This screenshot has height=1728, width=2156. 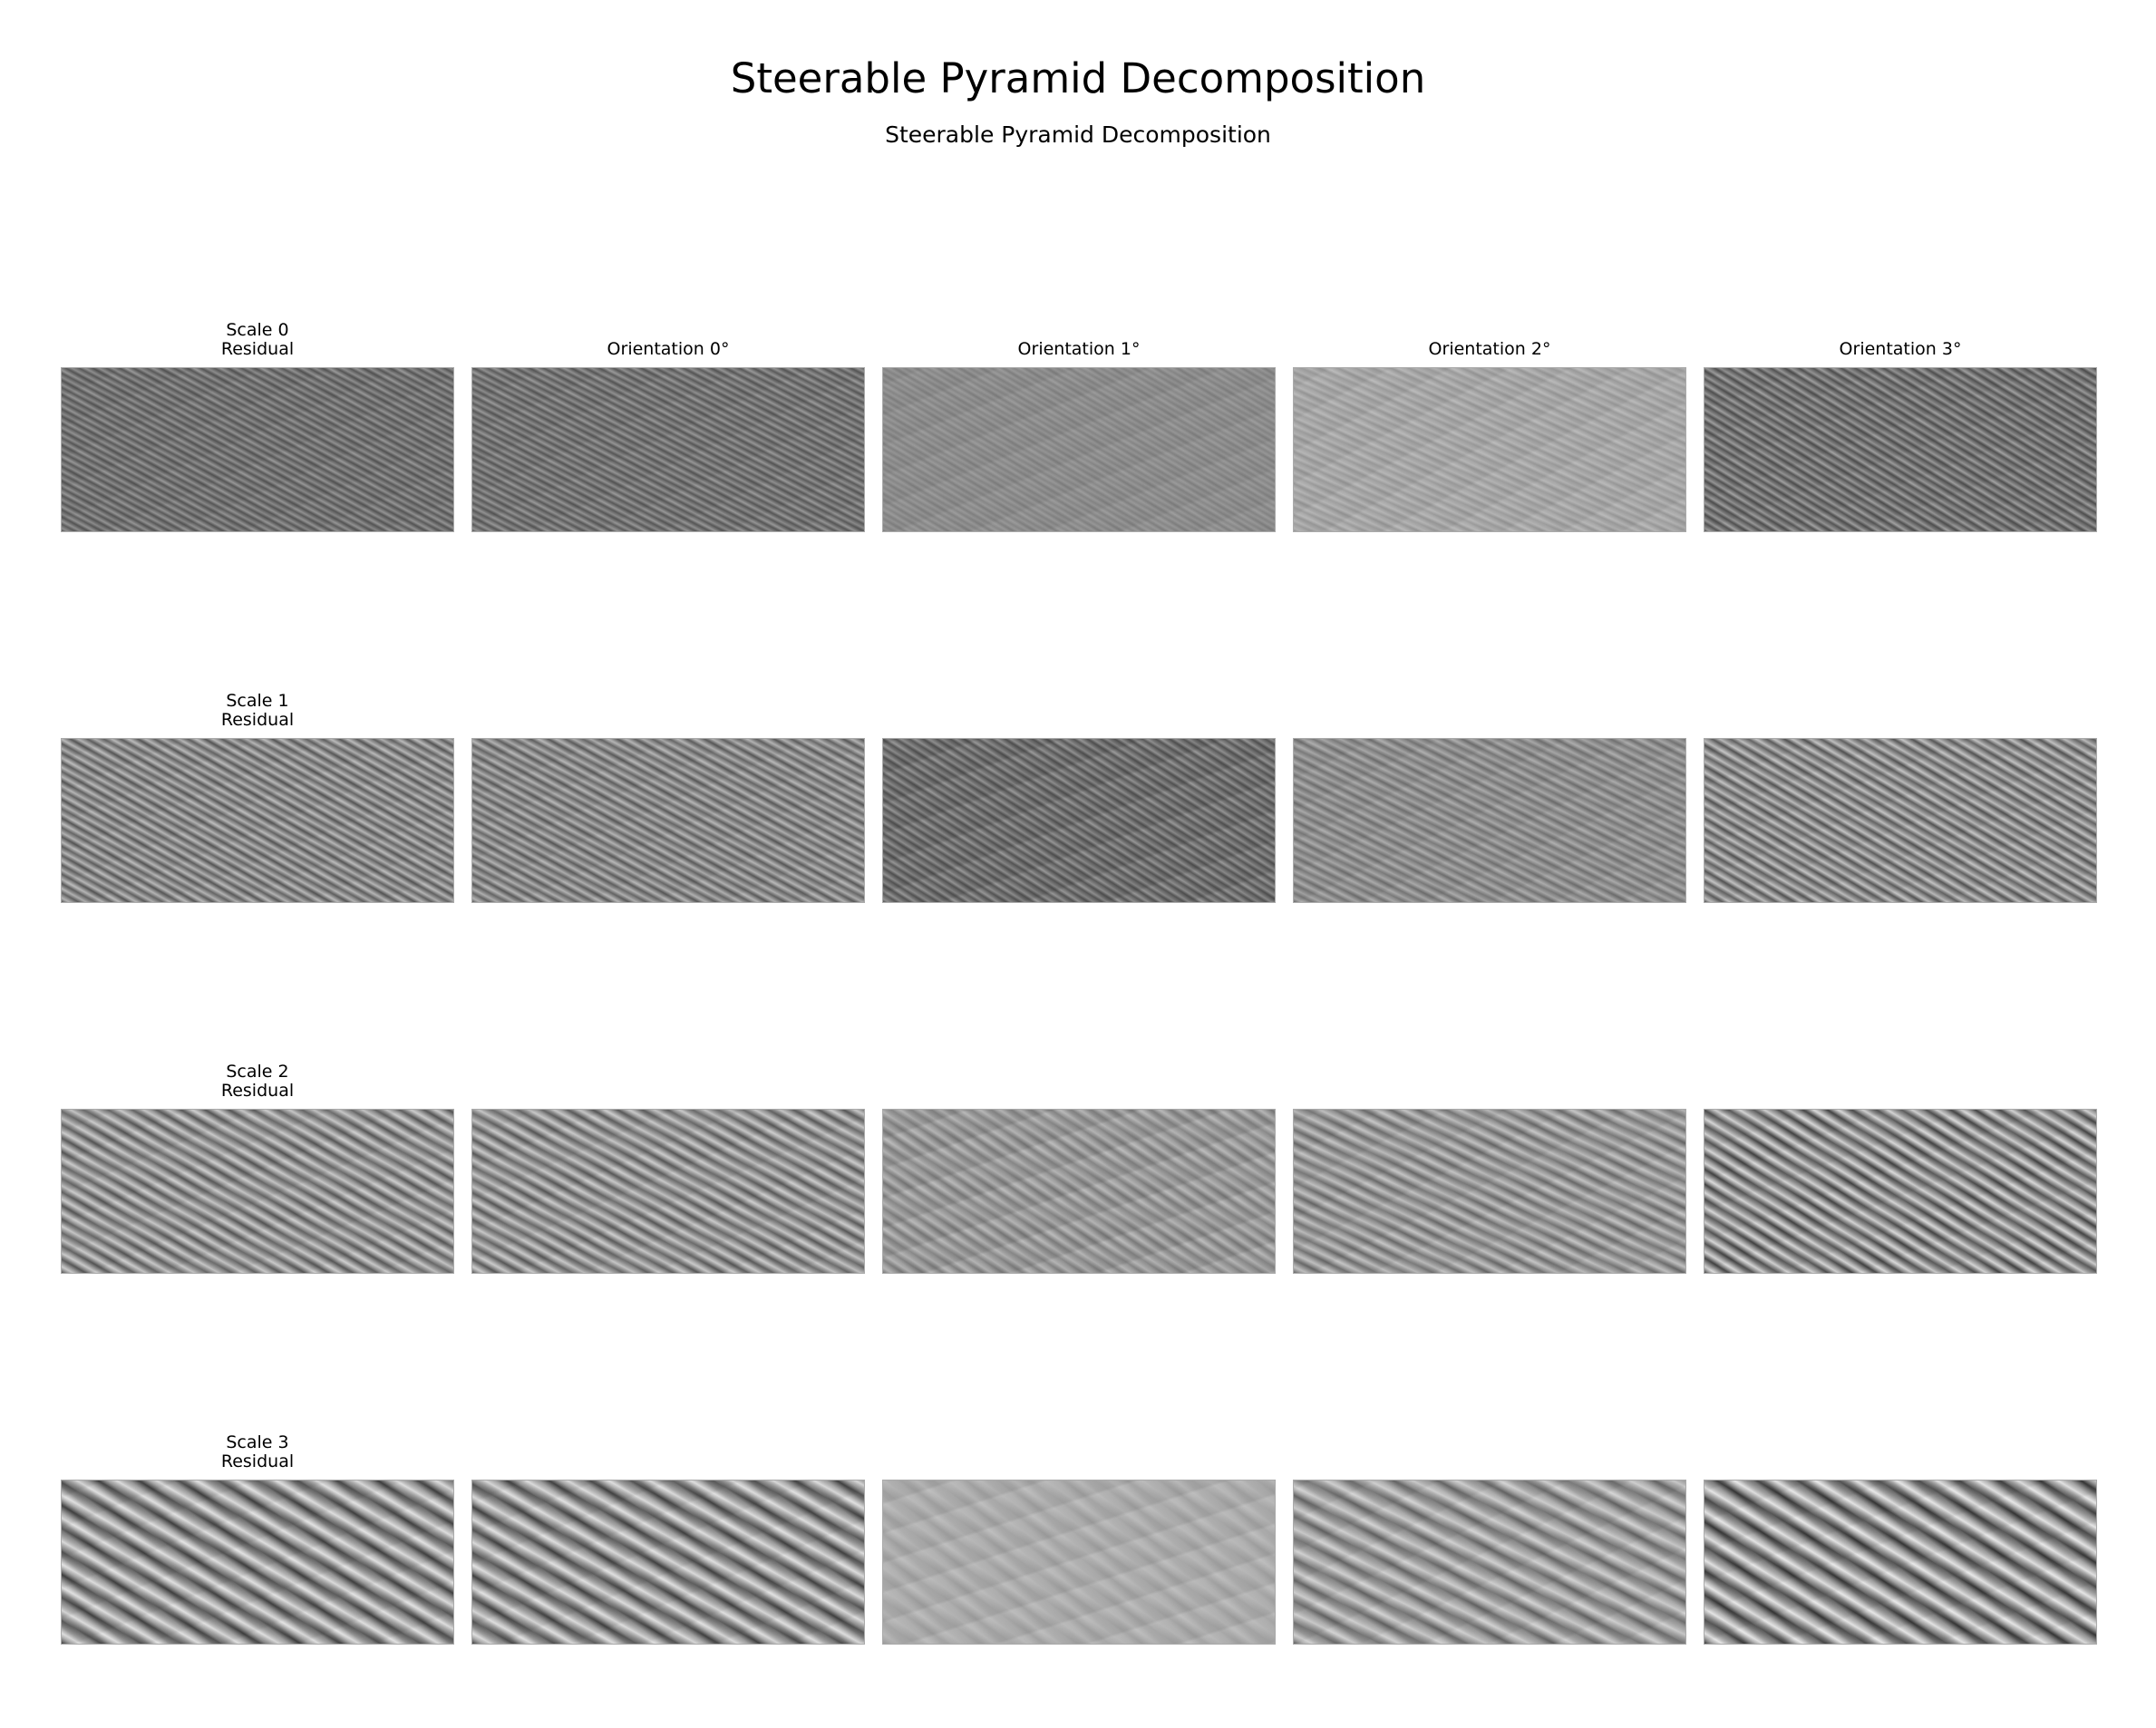 What do you see at coordinates (1078, 134) in the screenshot?
I see `figure-subtitle: Steerable Pyramid Decomposition` at bounding box center [1078, 134].